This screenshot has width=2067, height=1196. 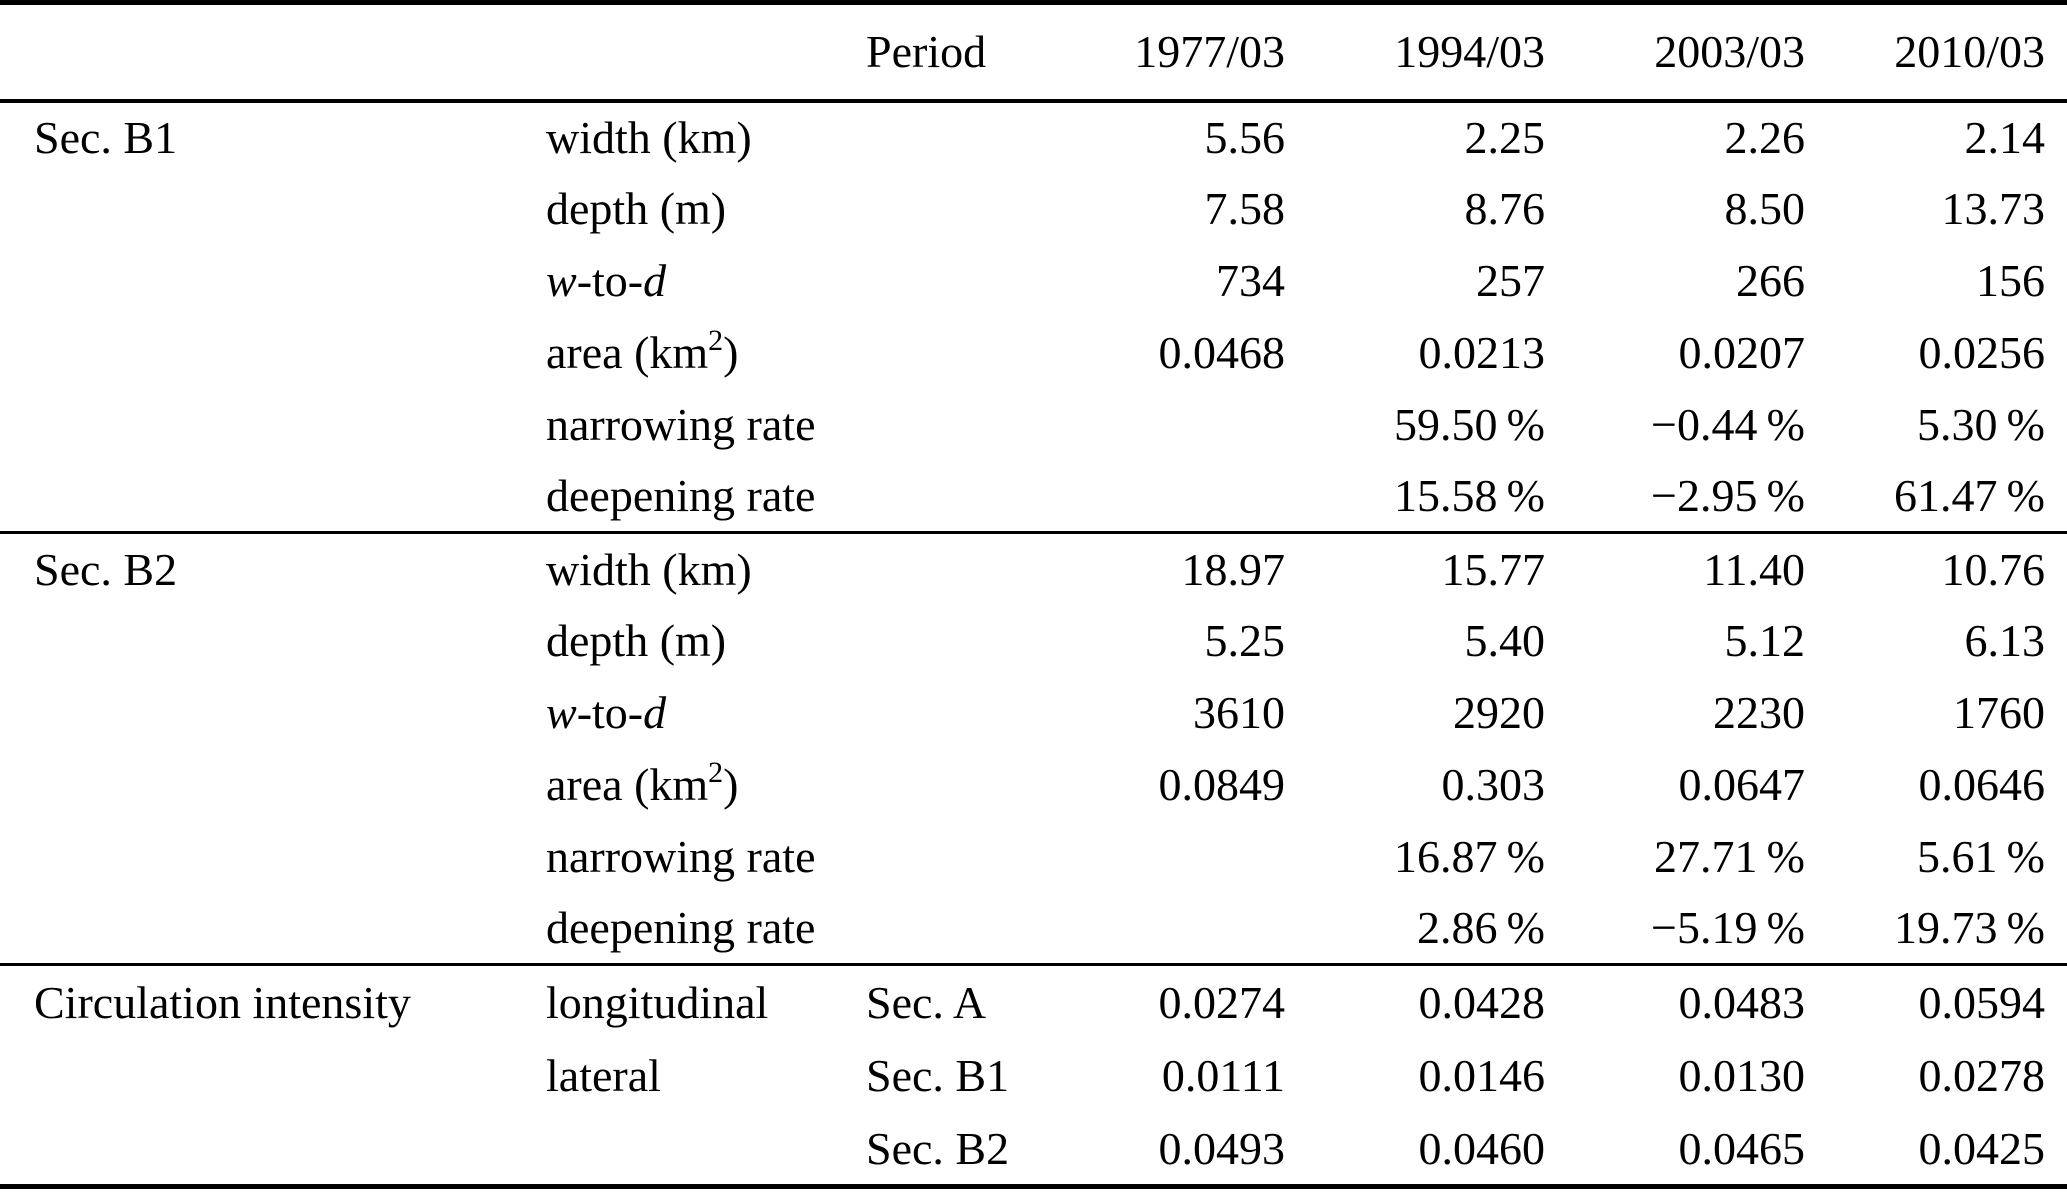 I want to click on value-cell: 266, so click(x=1770, y=280).